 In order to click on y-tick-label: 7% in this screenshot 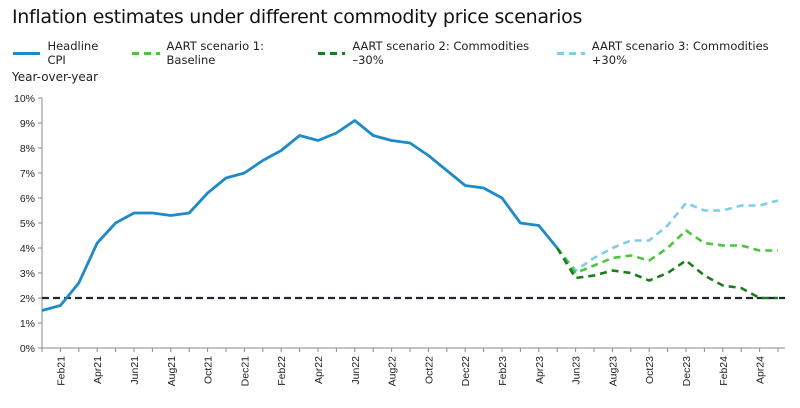, I will do `click(27, 174)`.